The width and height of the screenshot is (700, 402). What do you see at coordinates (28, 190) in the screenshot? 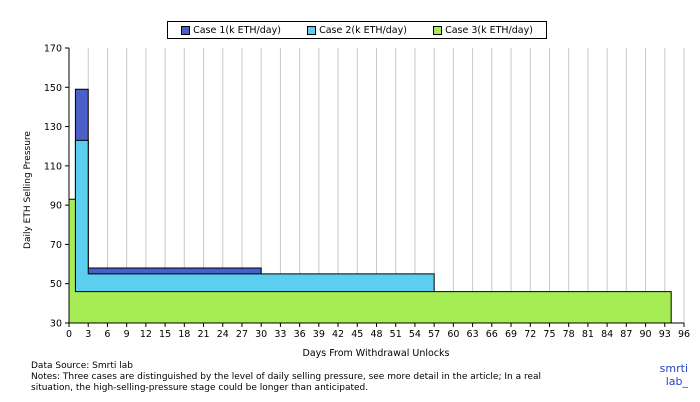
I see `y-axis-label: Daily ETH Selling Pressure` at bounding box center [28, 190].